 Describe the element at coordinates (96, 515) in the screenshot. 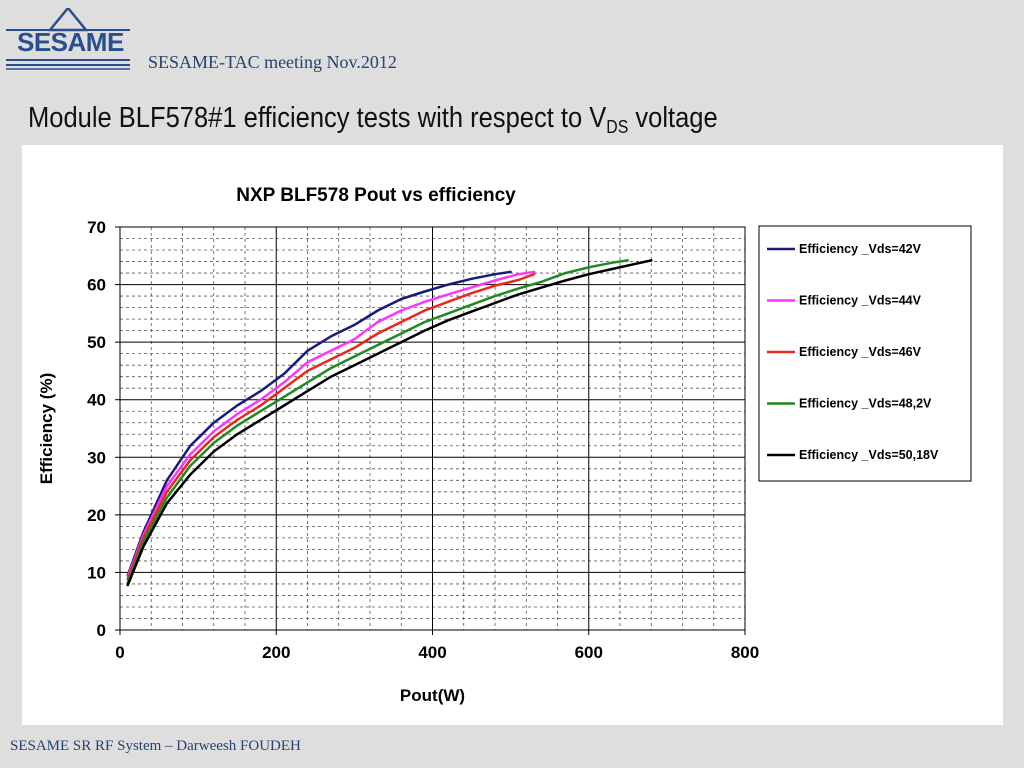

I see `y-tick-label: 20` at that location.